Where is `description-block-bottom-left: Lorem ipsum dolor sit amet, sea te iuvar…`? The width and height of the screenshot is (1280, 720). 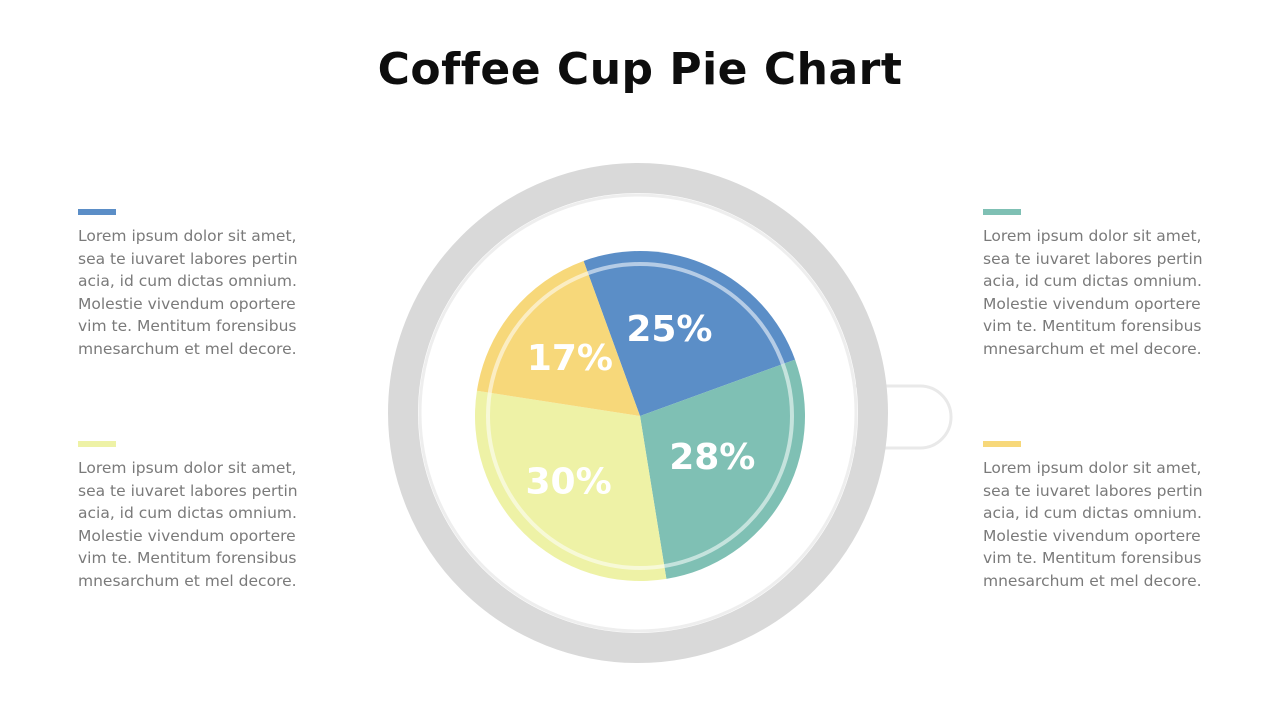
description-block-bottom-left: Lorem ipsum dolor sit amet, sea te iuvar… is located at coordinates (193, 516).